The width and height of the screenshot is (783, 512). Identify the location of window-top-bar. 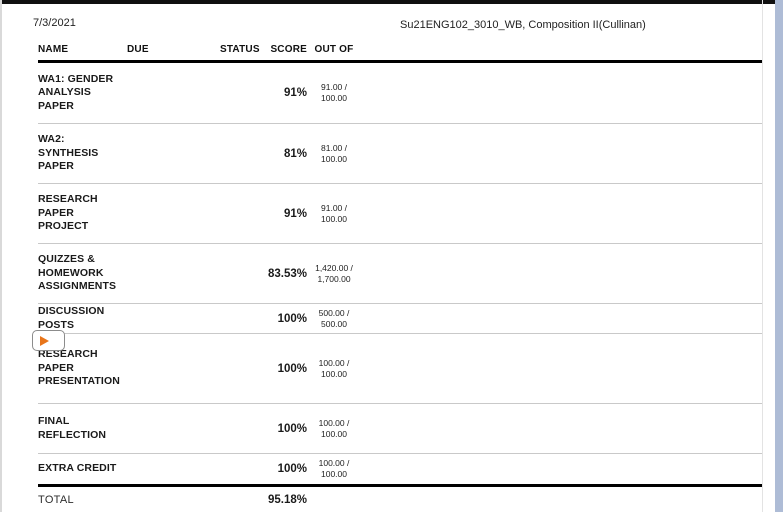
(388, 2).